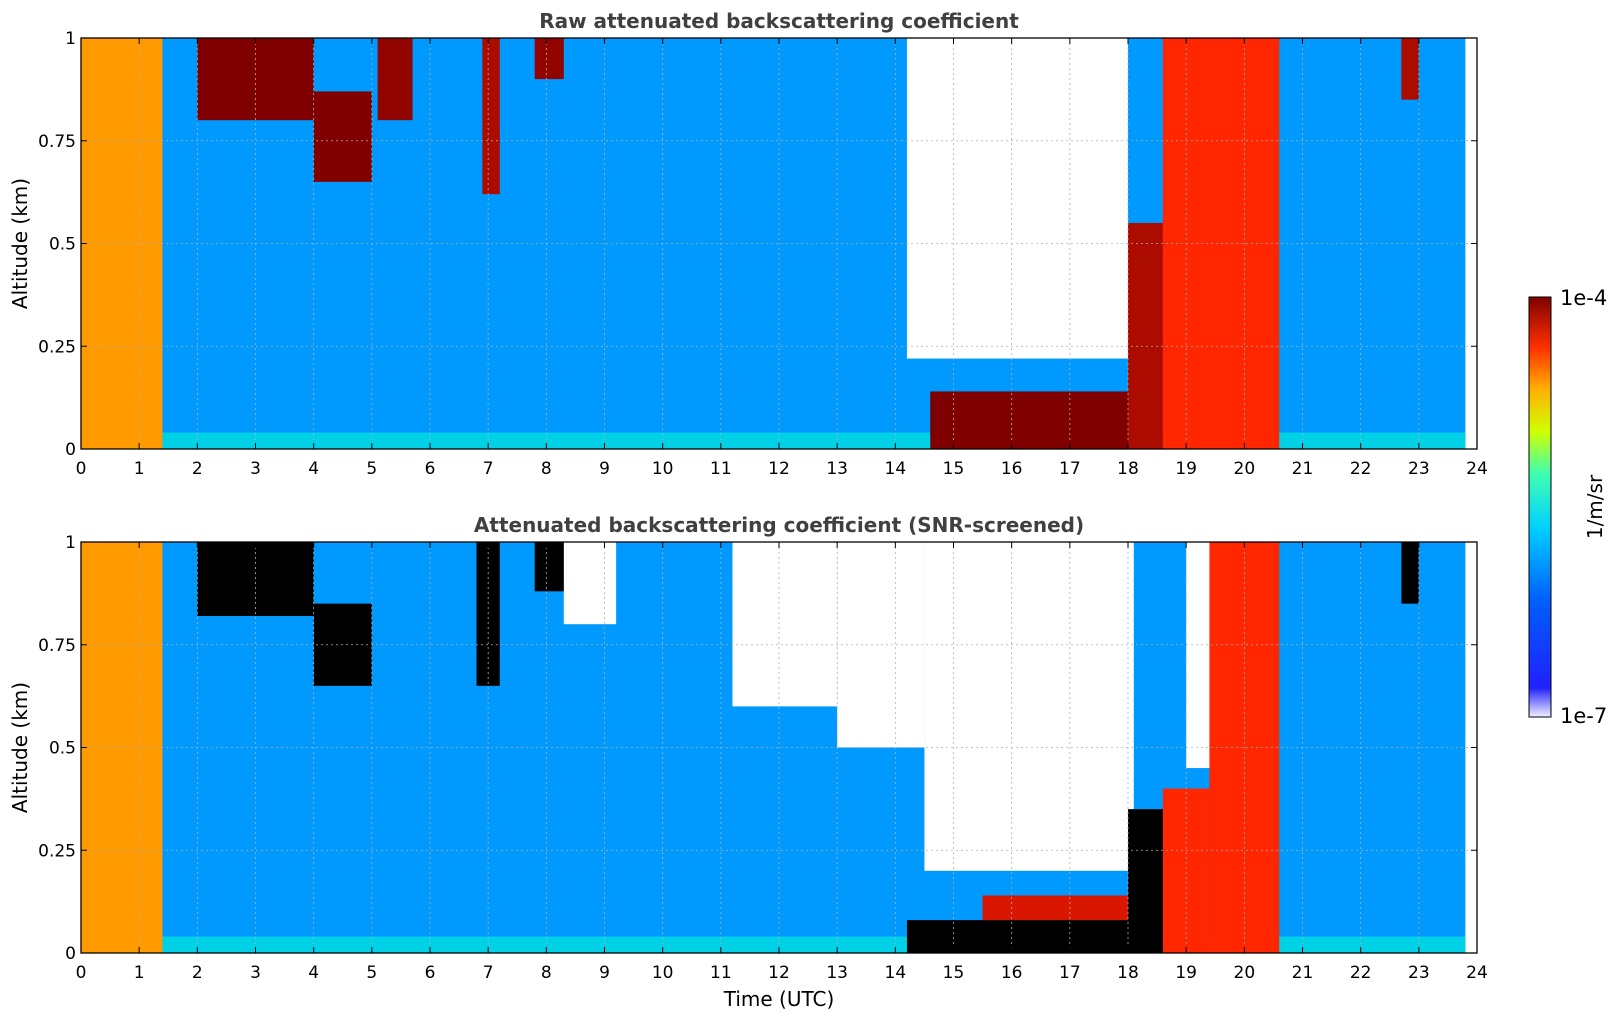  I want to click on colorbar-gradient, so click(1540, 507).